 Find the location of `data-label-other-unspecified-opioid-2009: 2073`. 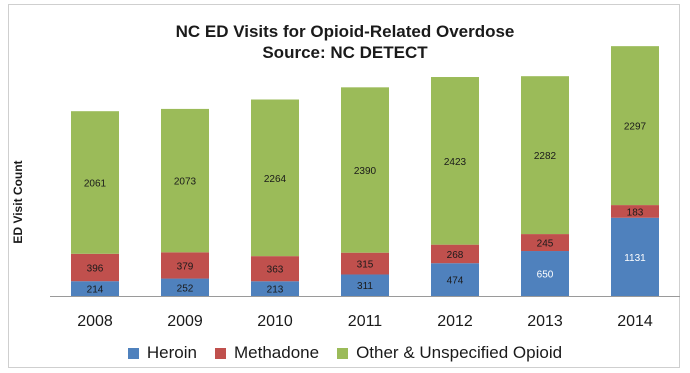

data-label-other-unspecified-opioid-2009: 2073 is located at coordinates (185, 182).